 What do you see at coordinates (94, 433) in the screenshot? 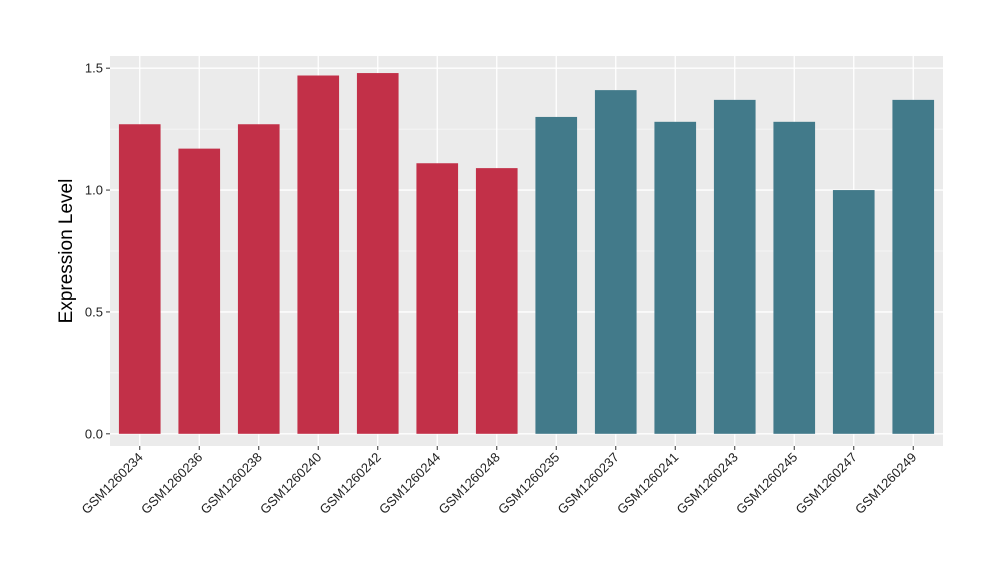
I see `y-tick-label: 0.0` at bounding box center [94, 433].